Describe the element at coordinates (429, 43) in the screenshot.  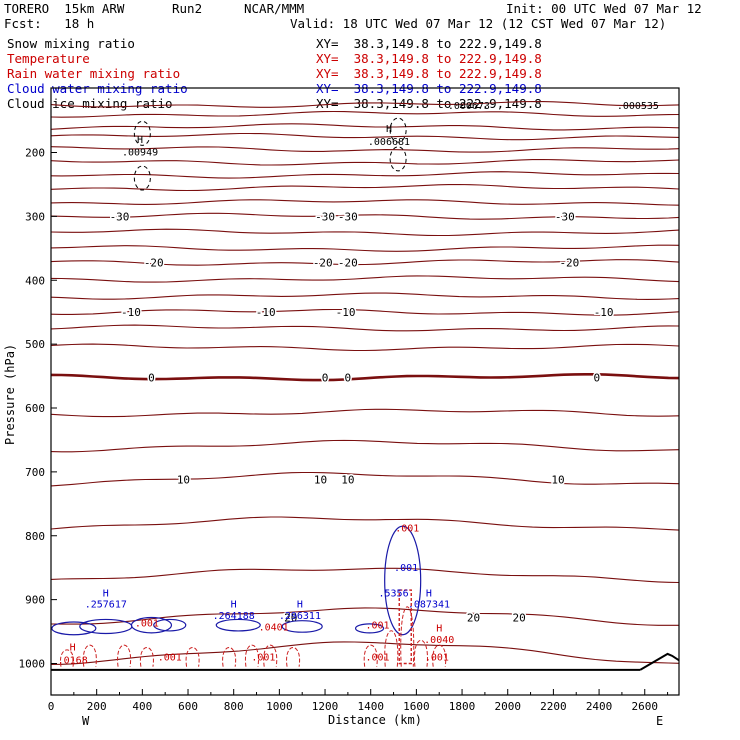
I see `legend-snow-xy: XY= 38.3,149.8 to 222.9,149.8` at that location.